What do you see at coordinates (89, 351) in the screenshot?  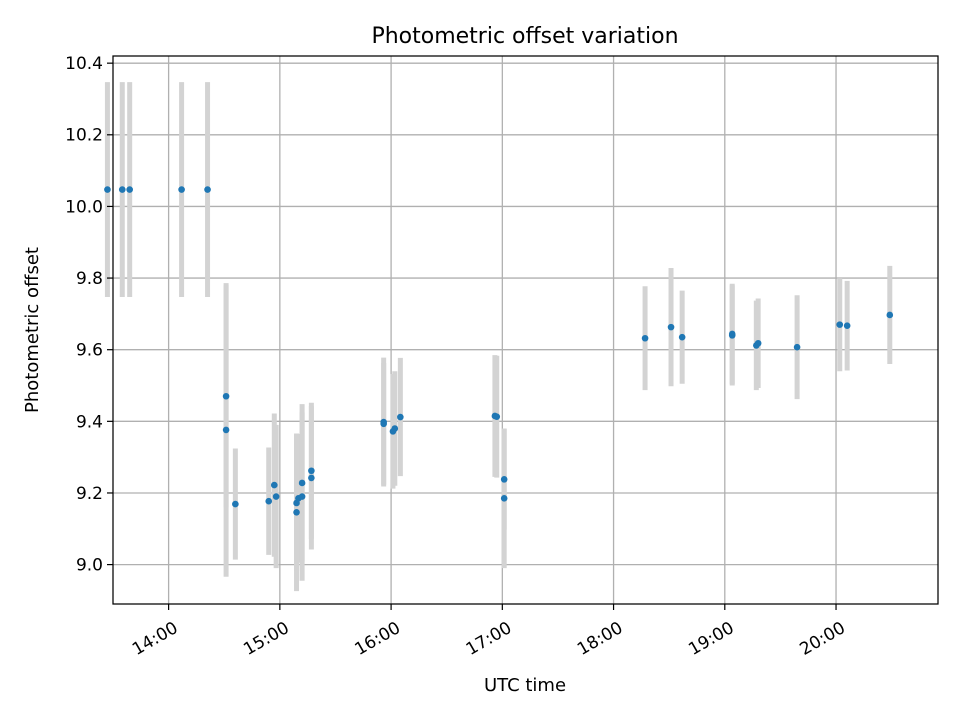 I see `y-tick-label: 9.6` at bounding box center [89, 351].